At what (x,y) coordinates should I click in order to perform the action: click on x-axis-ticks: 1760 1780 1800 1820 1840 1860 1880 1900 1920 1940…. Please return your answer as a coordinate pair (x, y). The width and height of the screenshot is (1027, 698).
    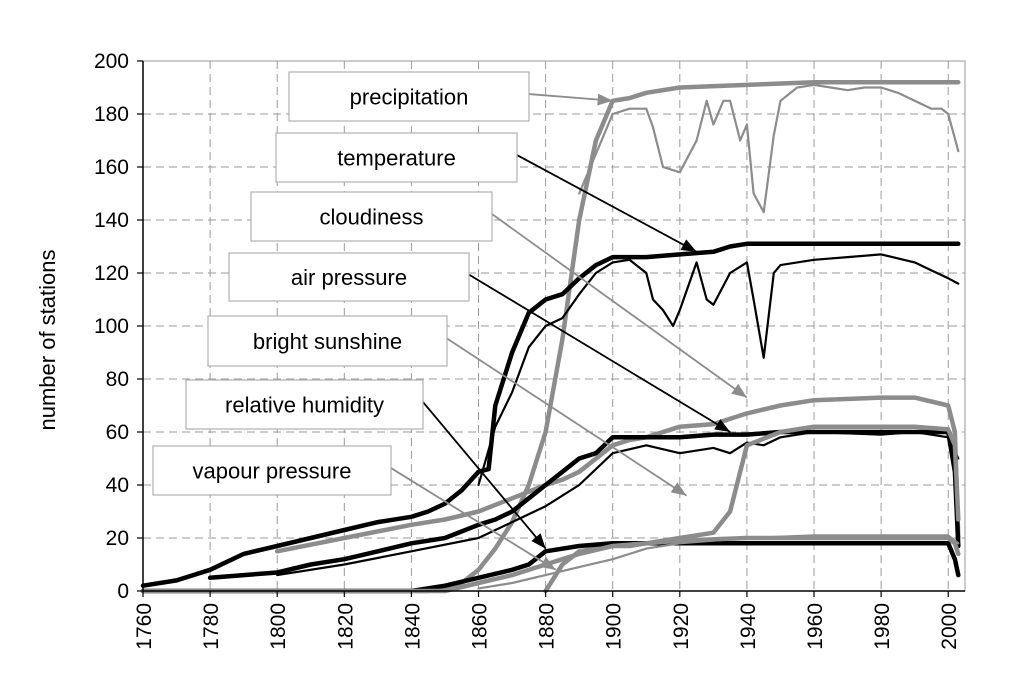
    Looking at the image, I should click on (547, 620).